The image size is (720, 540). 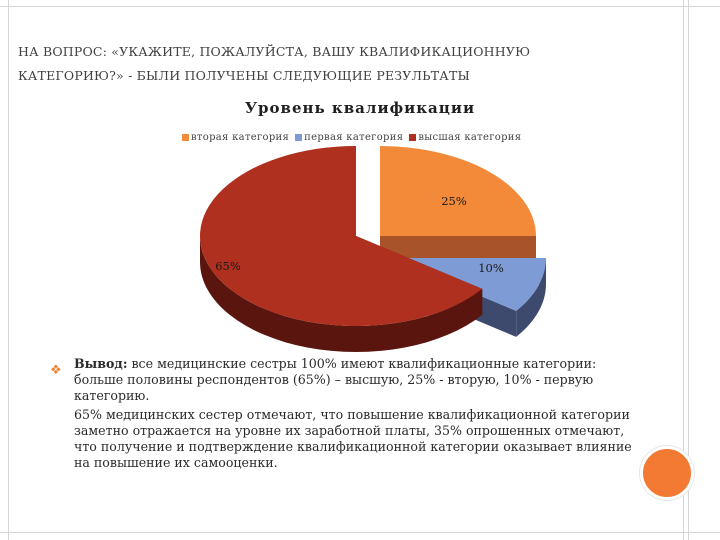 What do you see at coordinates (341, 294) in the screenshot?
I see `pie-slice-wall-highest-category` at bounding box center [341, 294].